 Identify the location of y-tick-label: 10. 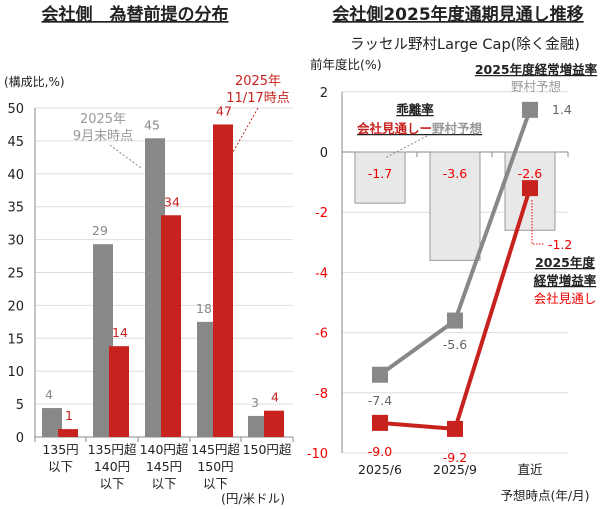
(15, 372).